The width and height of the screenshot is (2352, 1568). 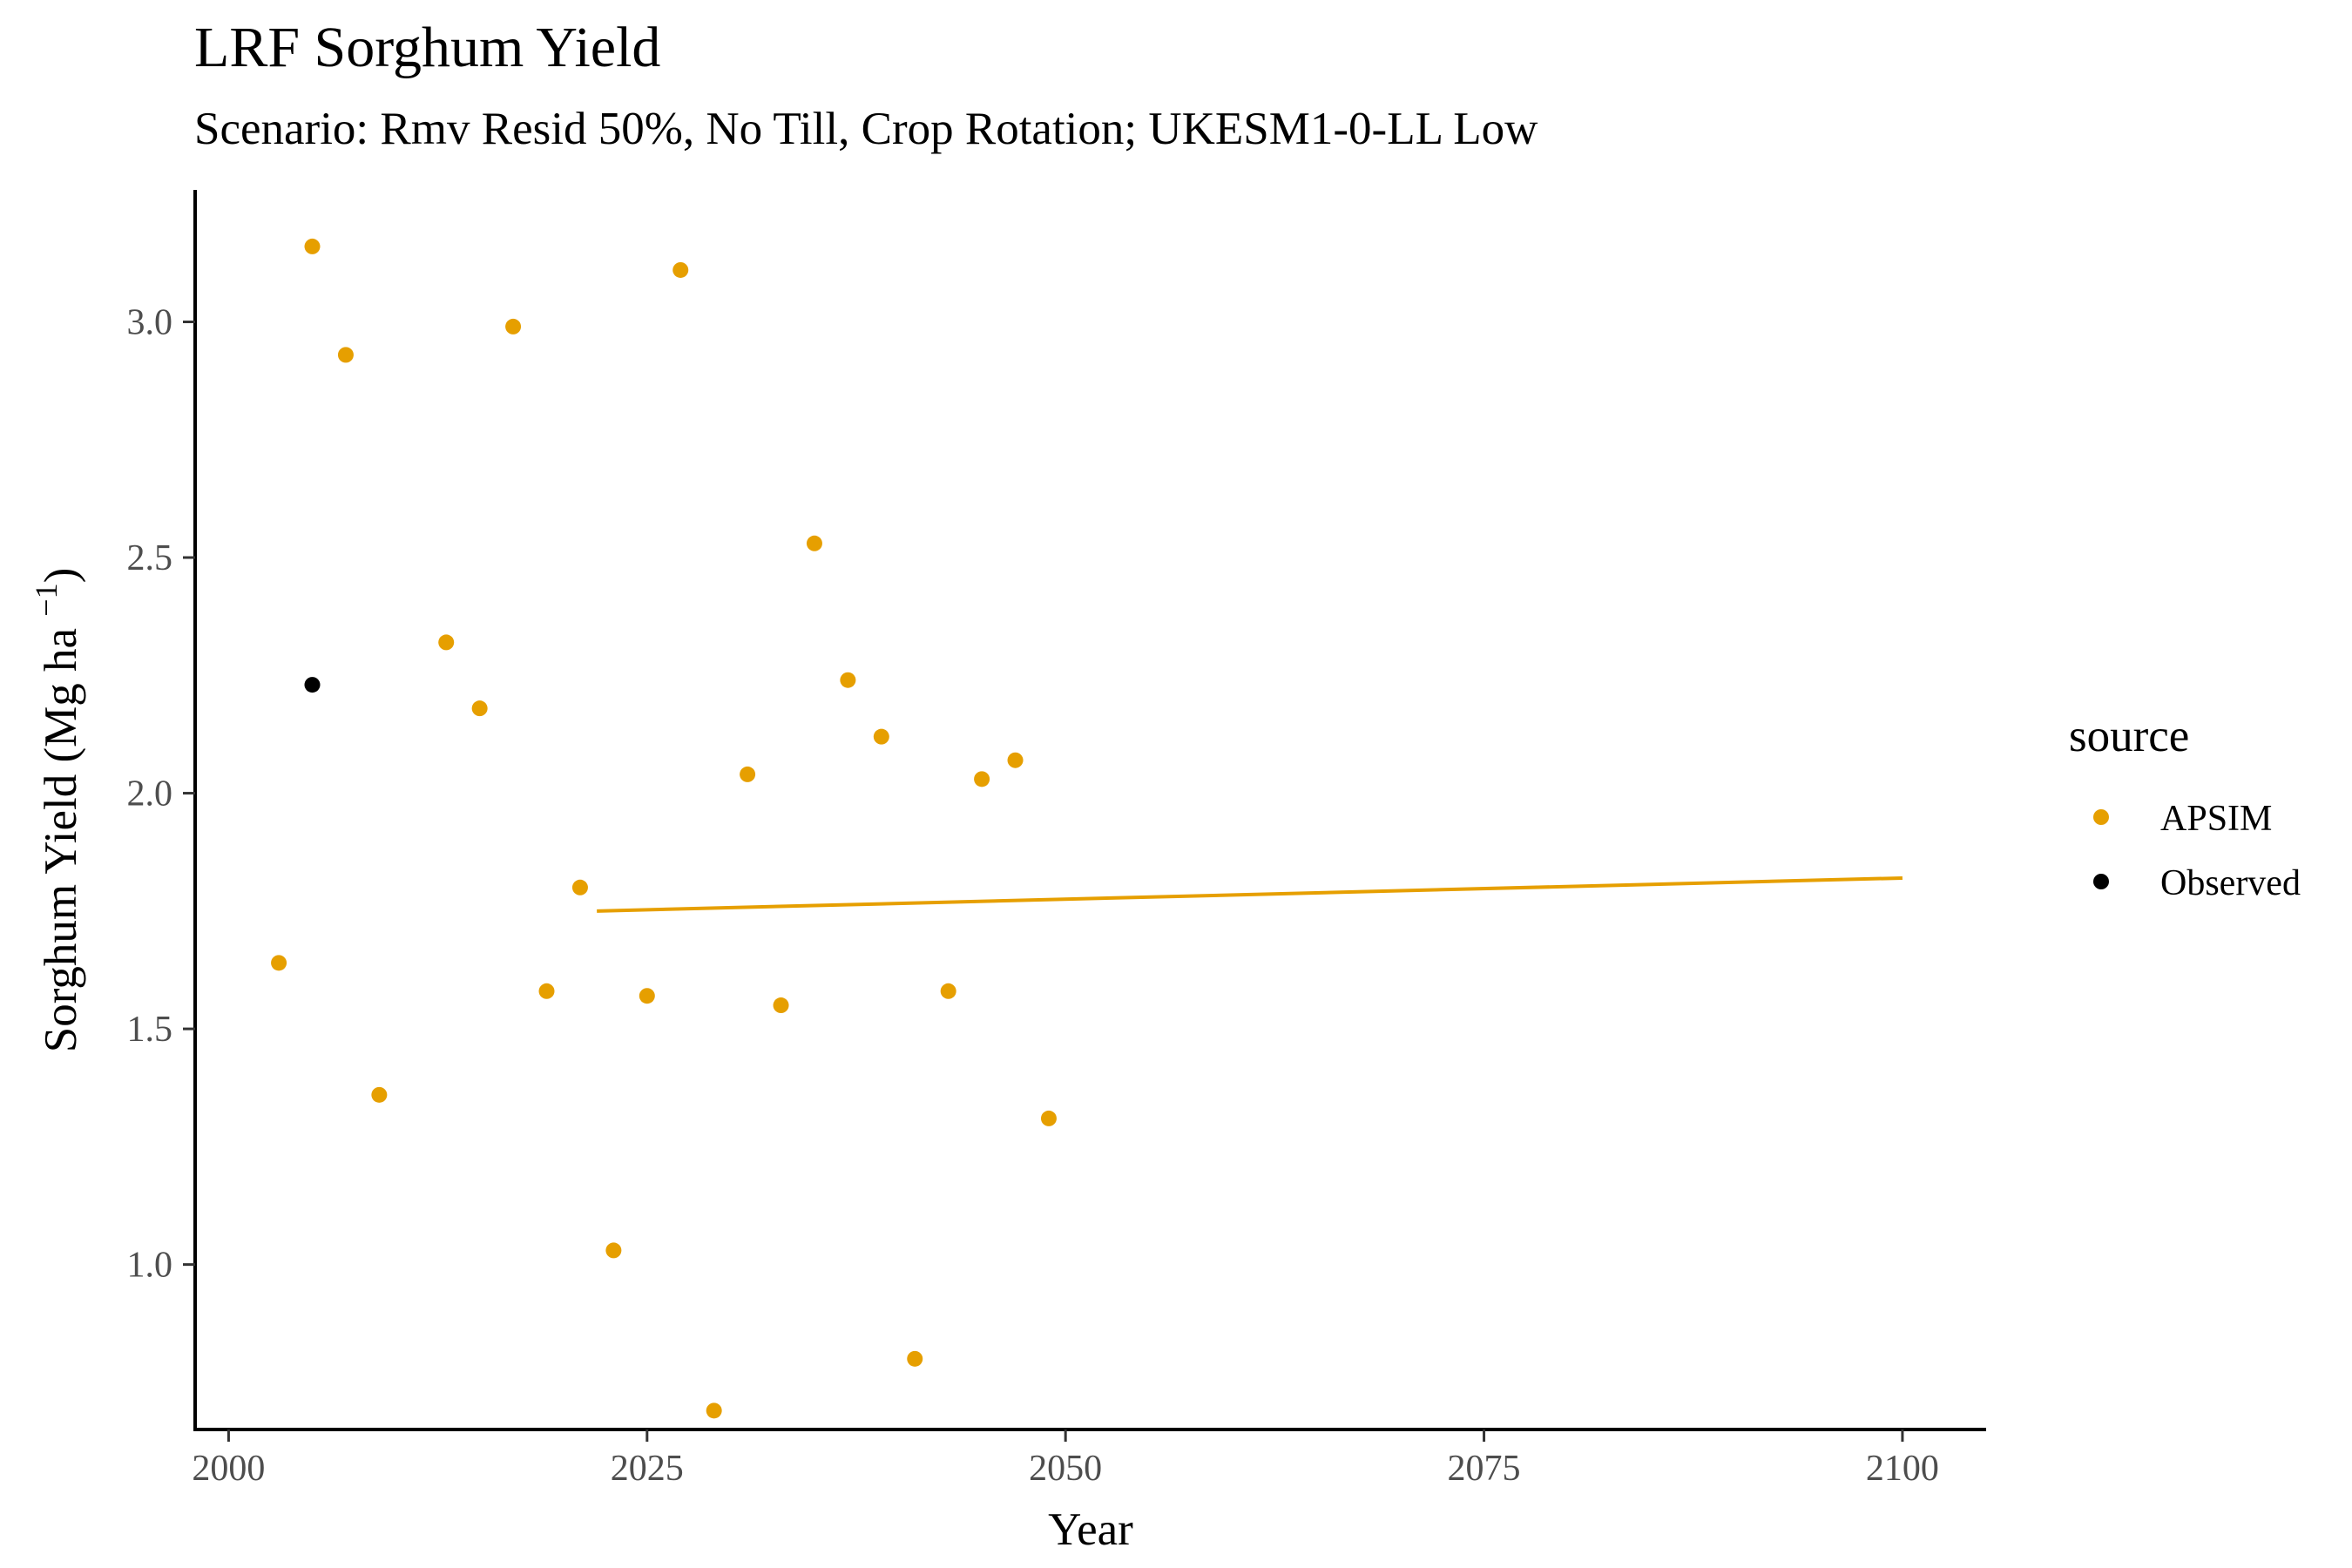 What do you see at coordinates (2216, 819) in the screenshot?
I see `legend-label-apsim: APSIM` at bounding box center [2216, 819].